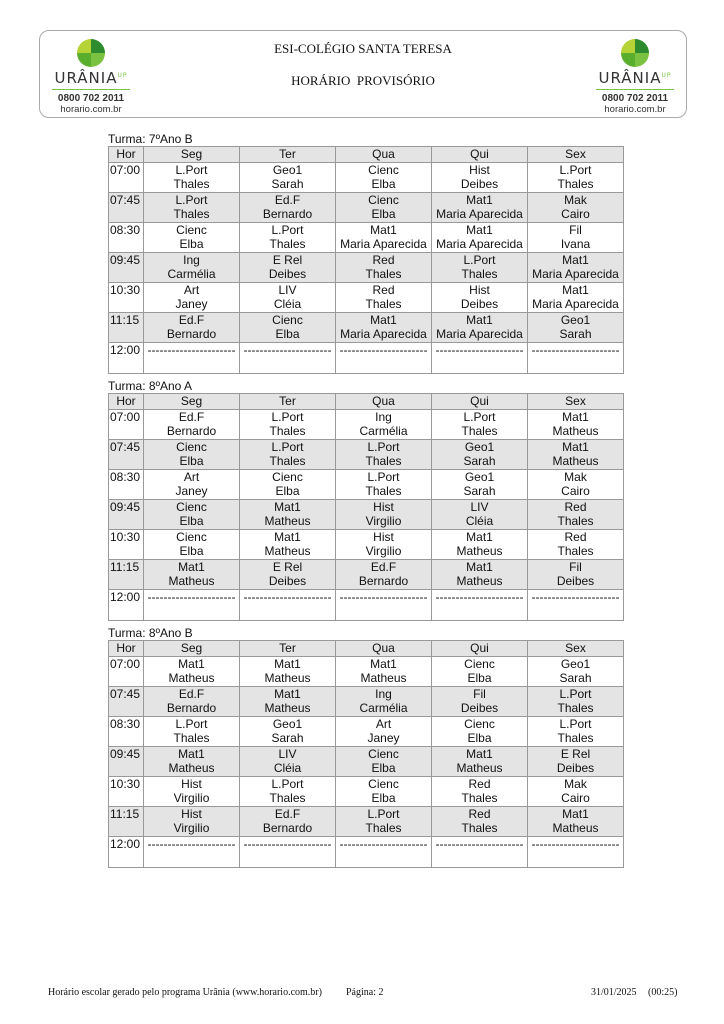 This screenshot has height=1024, width=724. I want to click on time-cell: 08:30, so click(126, 731).